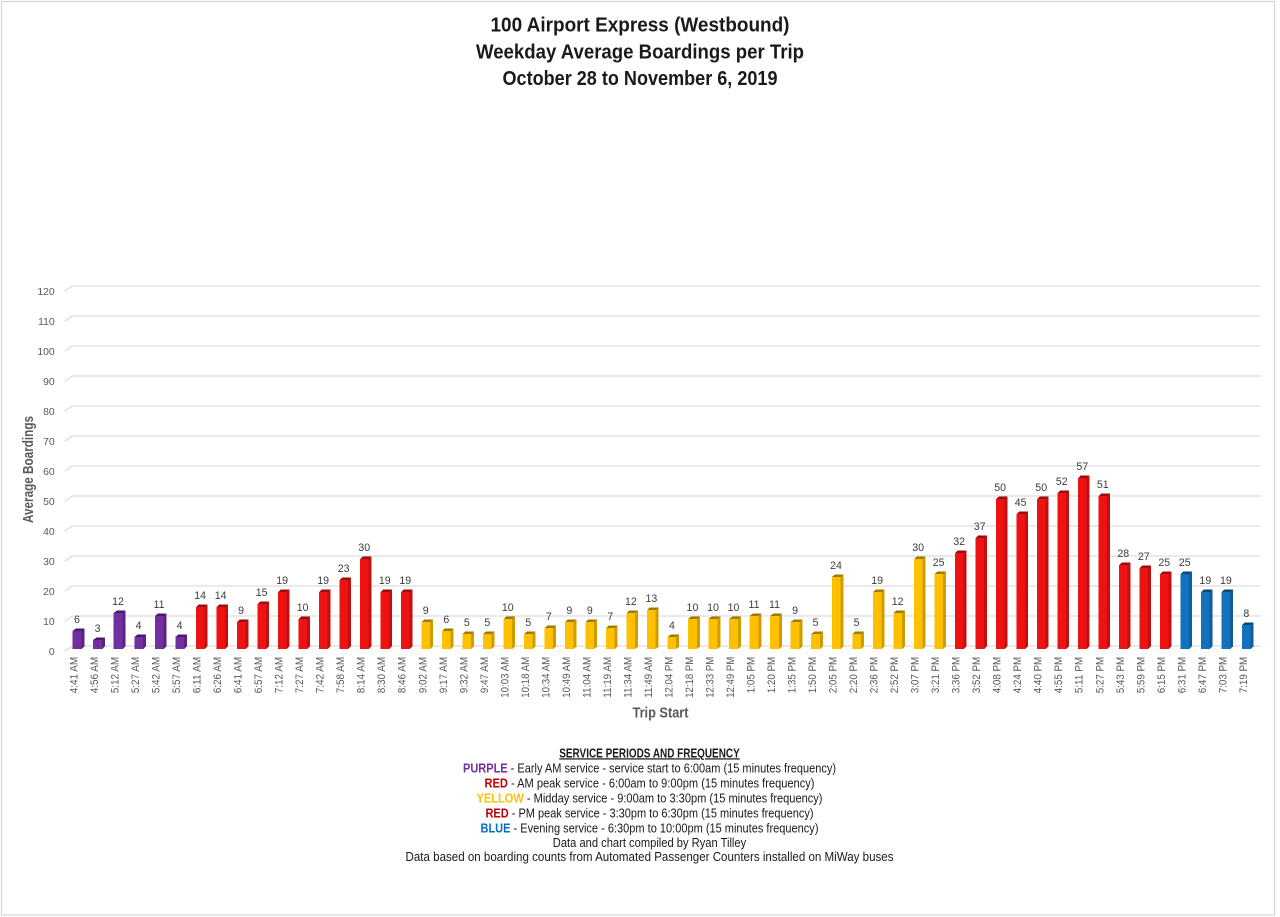  Describe the element at coordinates (1246, 614) in the screenshot. I see `svg-text: 8` at that location.